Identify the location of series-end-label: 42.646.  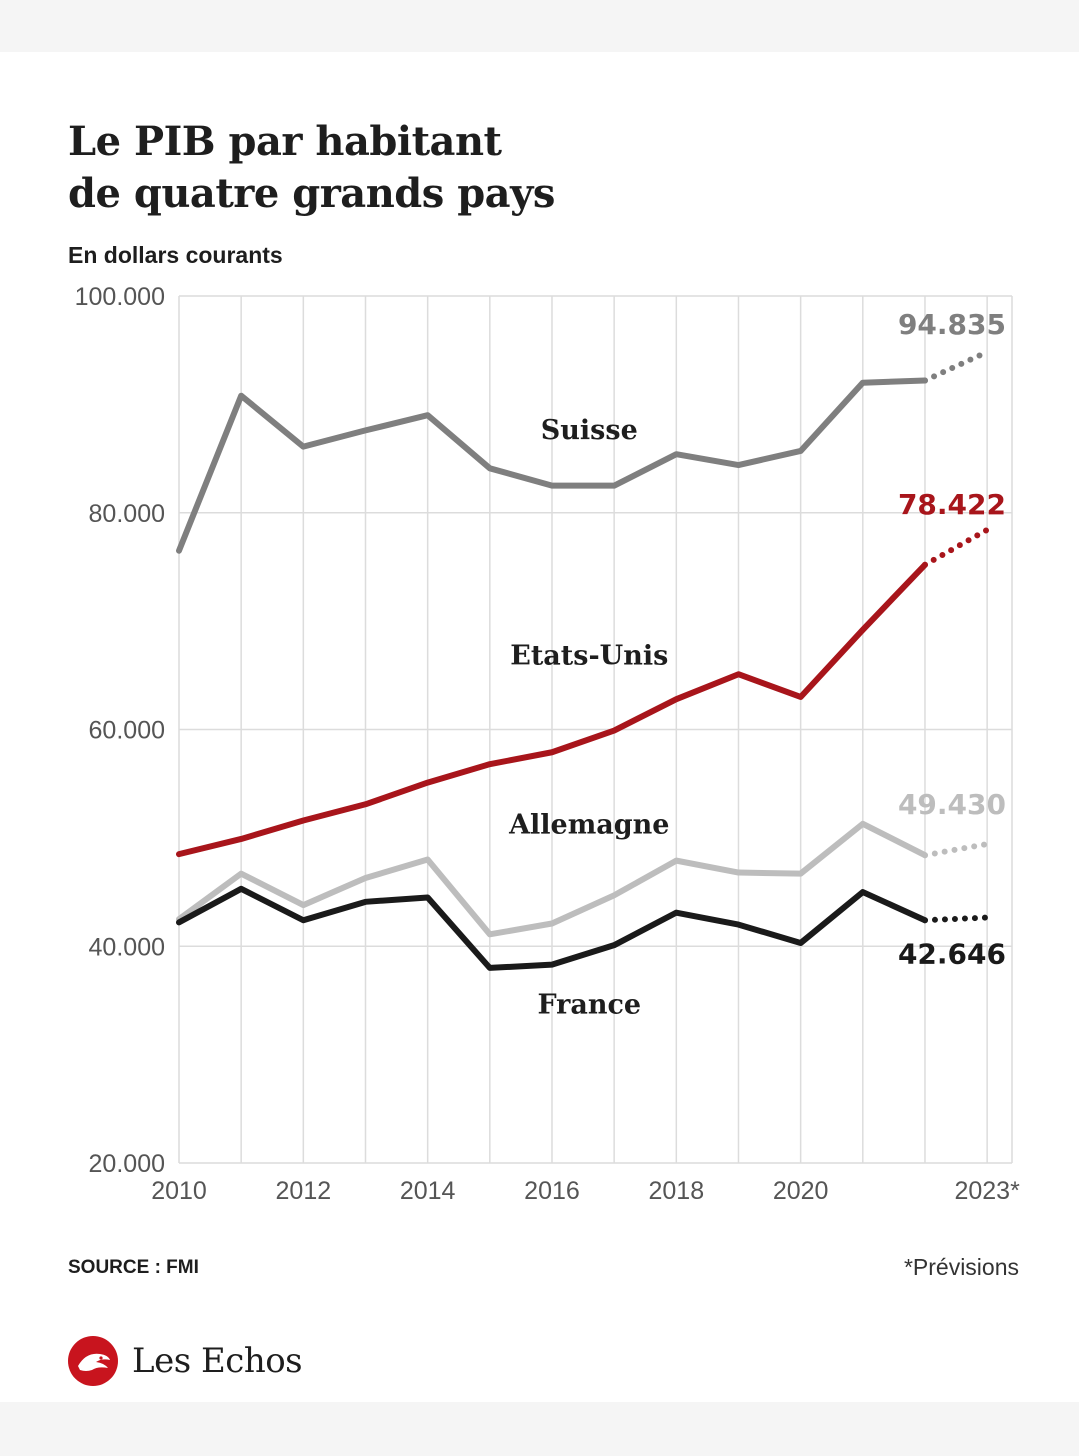
(952, 954).